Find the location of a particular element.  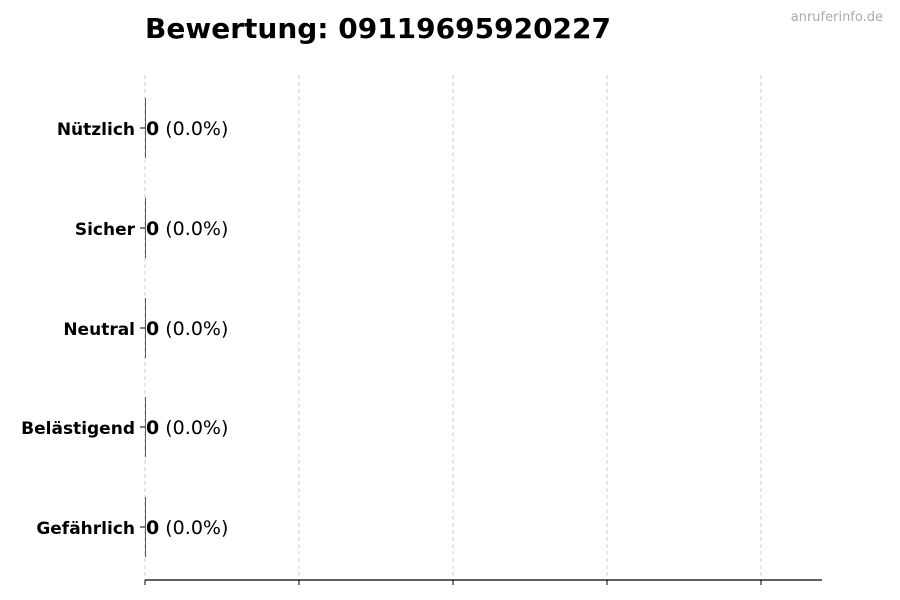

y-tick-label: Neutral is located at coordinates (99, 330).